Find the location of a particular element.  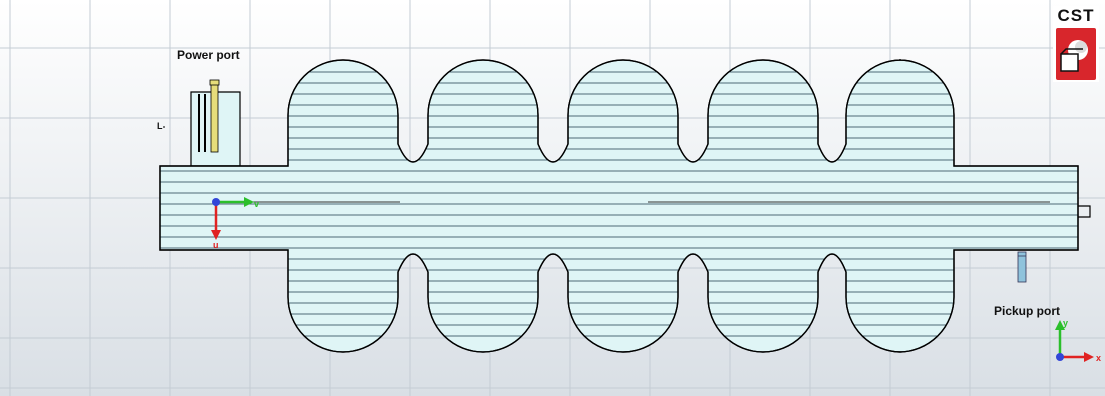

cst-logo-mark is located at coordinates (1076, 54).